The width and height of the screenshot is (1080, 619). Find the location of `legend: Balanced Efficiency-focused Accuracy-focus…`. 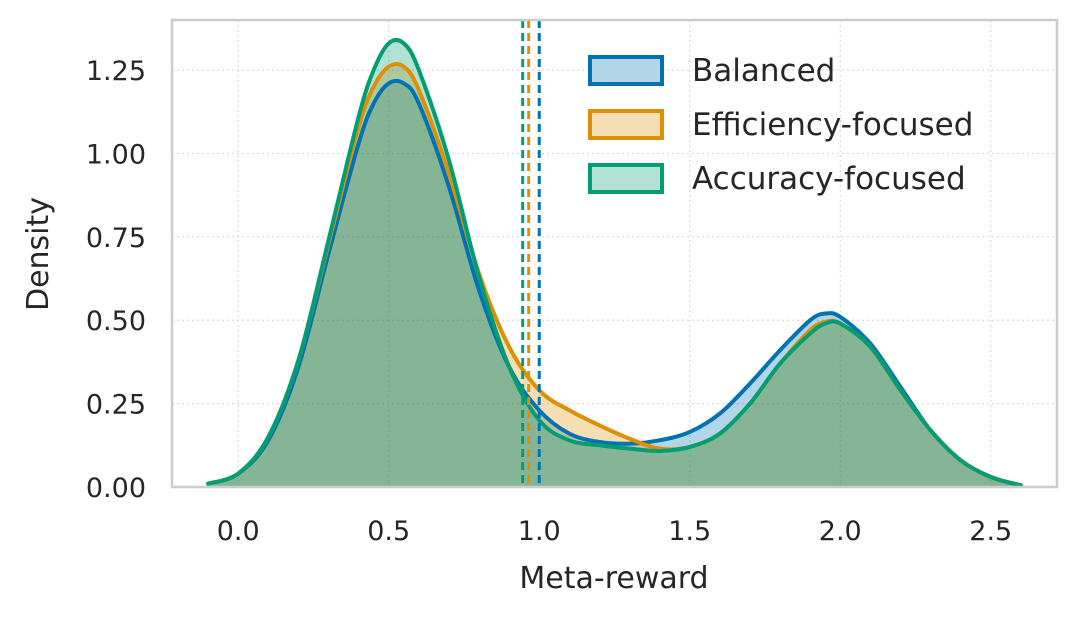

legend: Balanced Efficiency-focused Accuracy-focus… is located at coordinates (780, 125).